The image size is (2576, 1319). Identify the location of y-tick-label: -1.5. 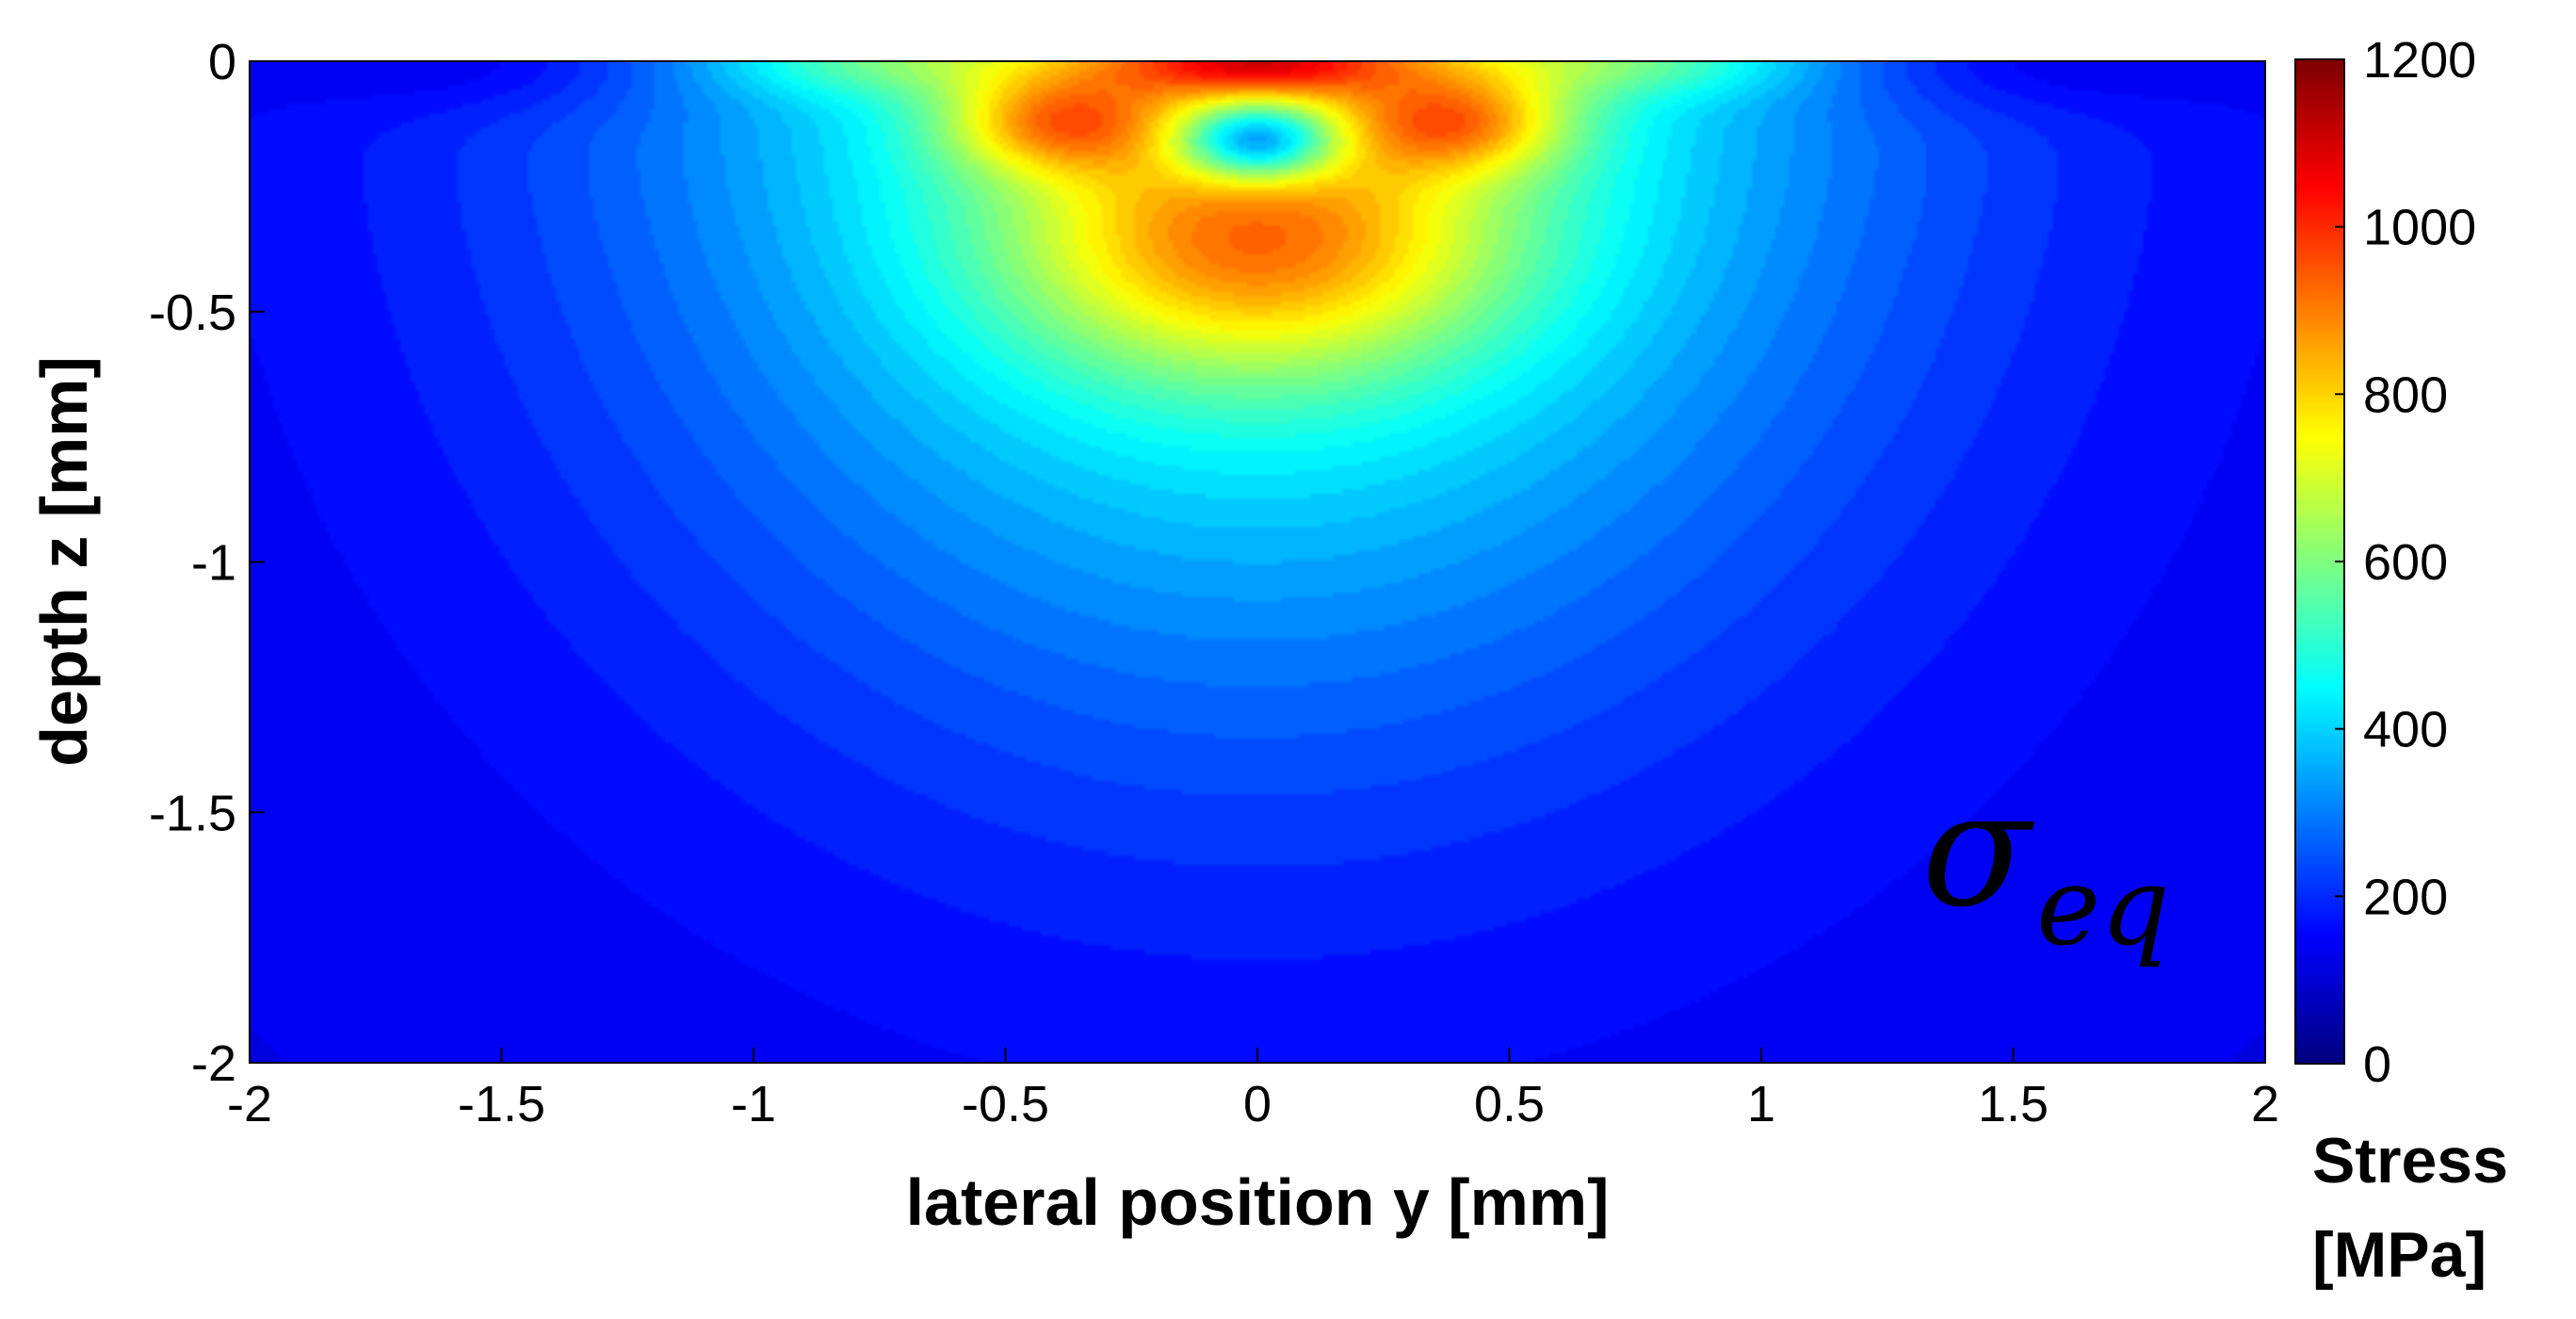
(192, 813).